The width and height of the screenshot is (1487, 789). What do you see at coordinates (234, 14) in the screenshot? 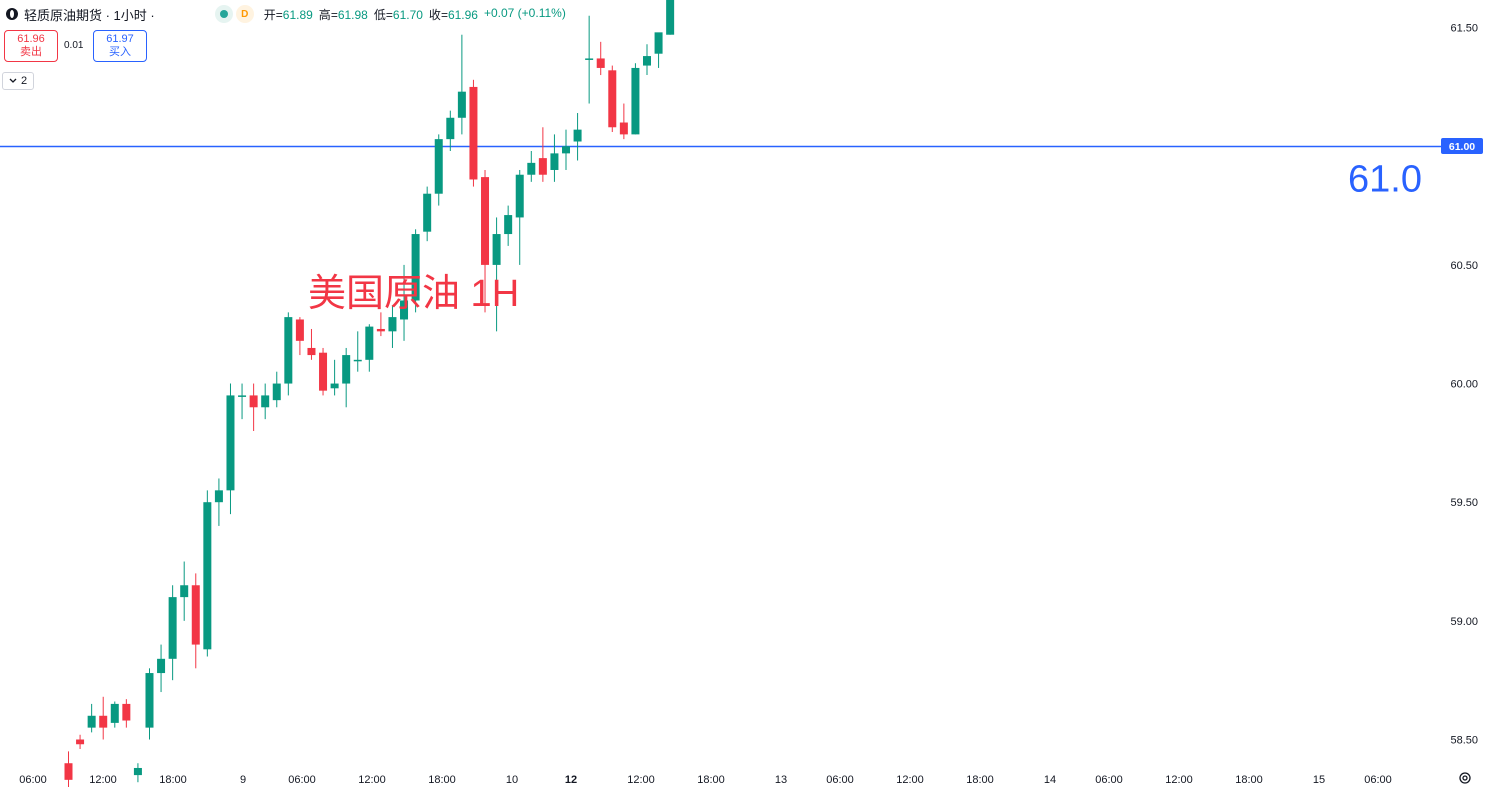
I see `market-status: D` at bounding box center [234, 14].